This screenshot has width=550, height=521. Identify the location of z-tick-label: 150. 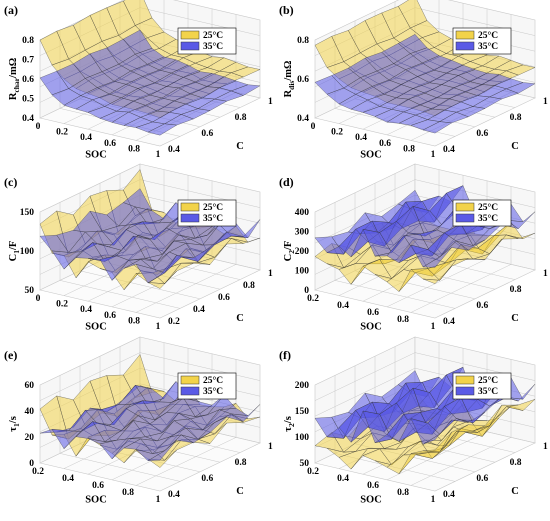
(27, 213).